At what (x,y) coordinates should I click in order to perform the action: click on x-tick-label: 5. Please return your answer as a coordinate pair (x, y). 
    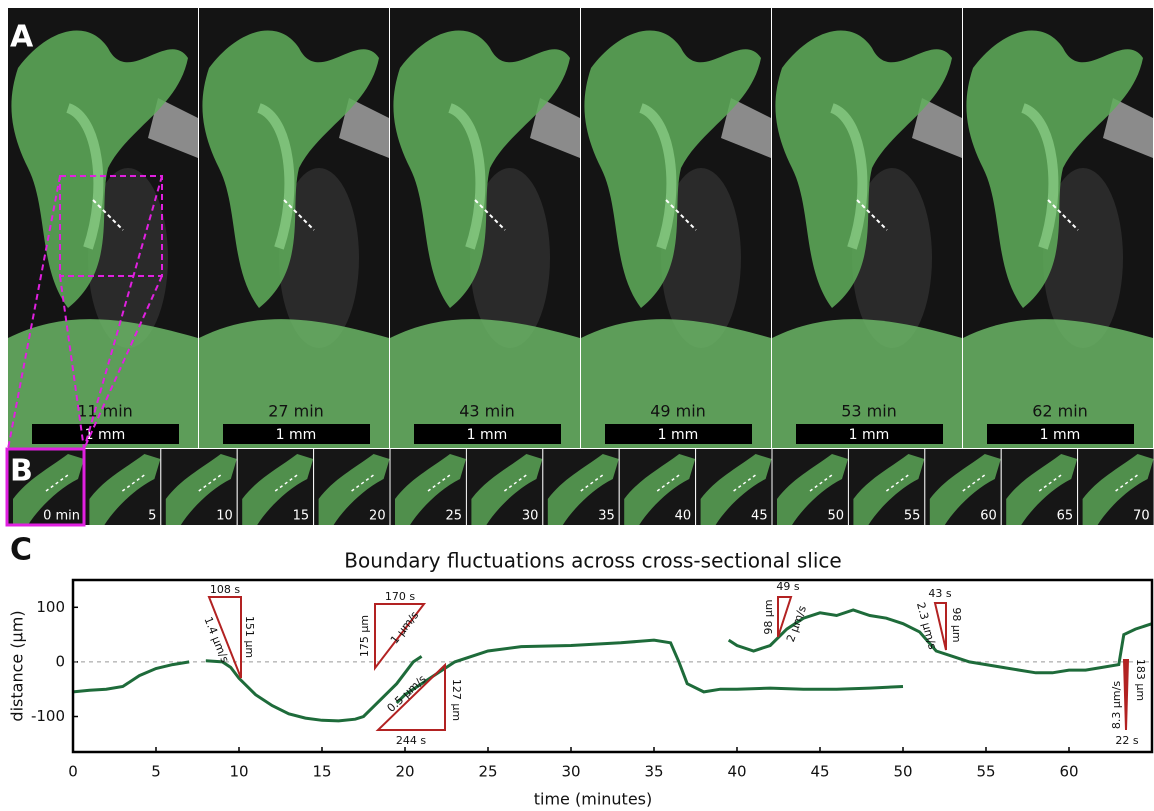
    Looking at the image, I should click on (156, 772).